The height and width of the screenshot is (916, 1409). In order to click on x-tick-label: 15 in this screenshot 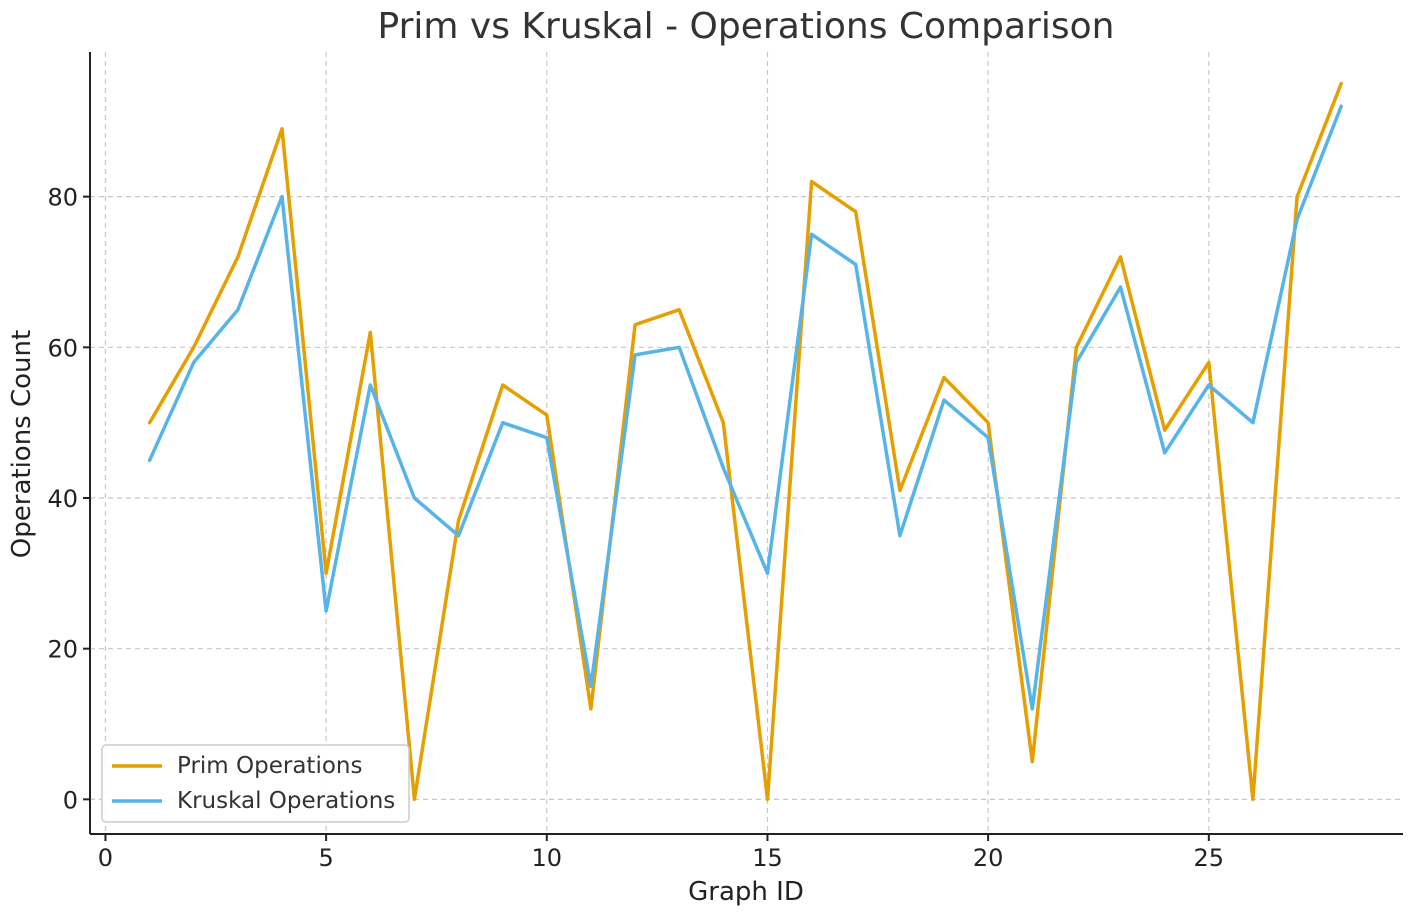, I will do `click(767, 858)`.